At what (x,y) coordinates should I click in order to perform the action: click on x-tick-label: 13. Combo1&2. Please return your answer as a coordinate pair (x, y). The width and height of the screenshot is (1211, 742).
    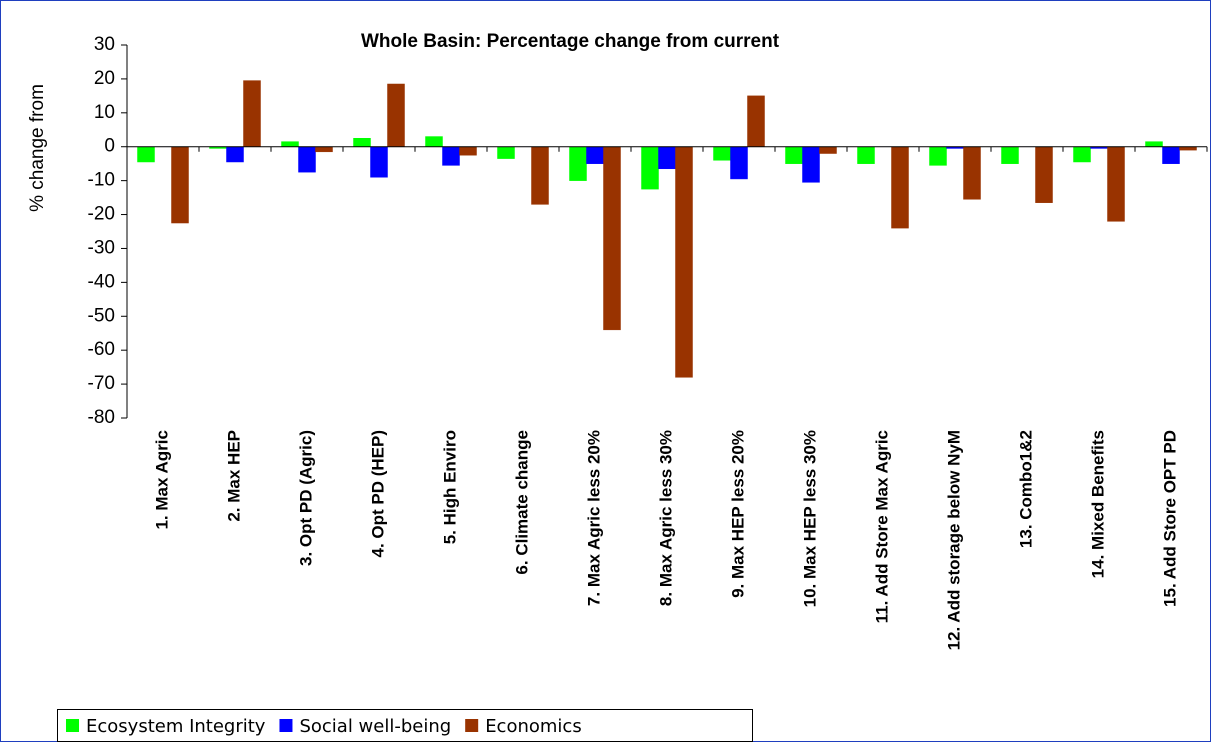
    Looking at the image, I should click on (1025, 489).